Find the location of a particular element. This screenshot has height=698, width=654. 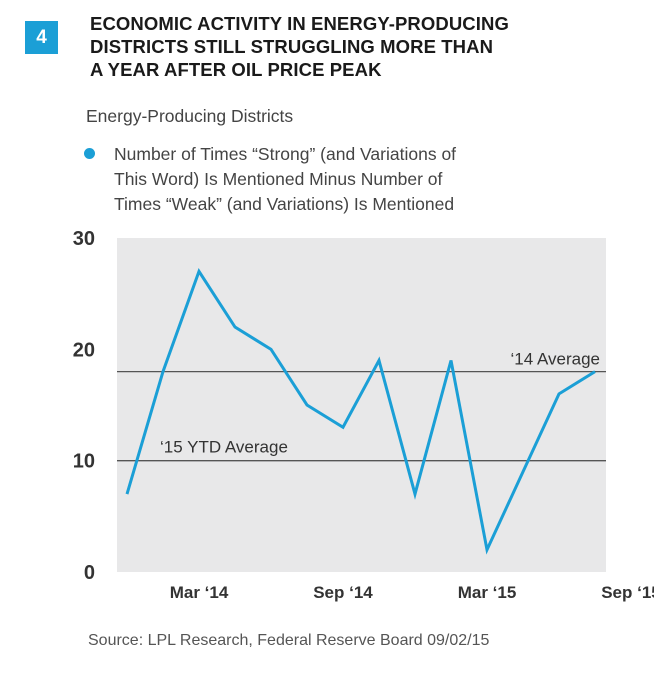

x-tick-label: Sep ‘15 is located at coordinates (627, 592).